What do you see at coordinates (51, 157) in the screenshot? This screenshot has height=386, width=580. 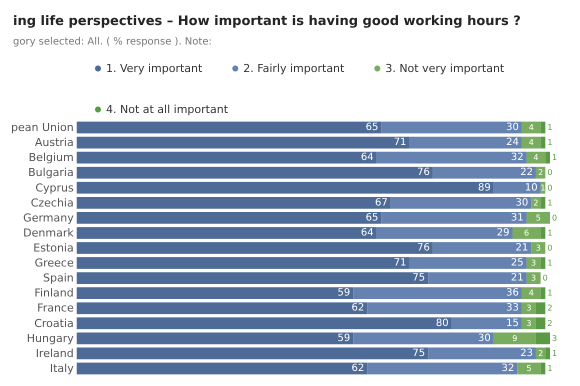 I see `y-tick-label: Belgium` at bounding box center [51, 157].